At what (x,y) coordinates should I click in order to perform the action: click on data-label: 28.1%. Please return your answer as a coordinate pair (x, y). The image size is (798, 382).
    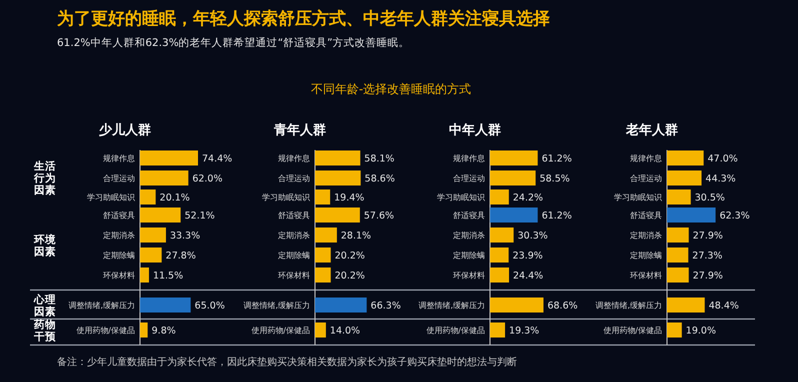
    Looking at the image, I should click on (356, 236).